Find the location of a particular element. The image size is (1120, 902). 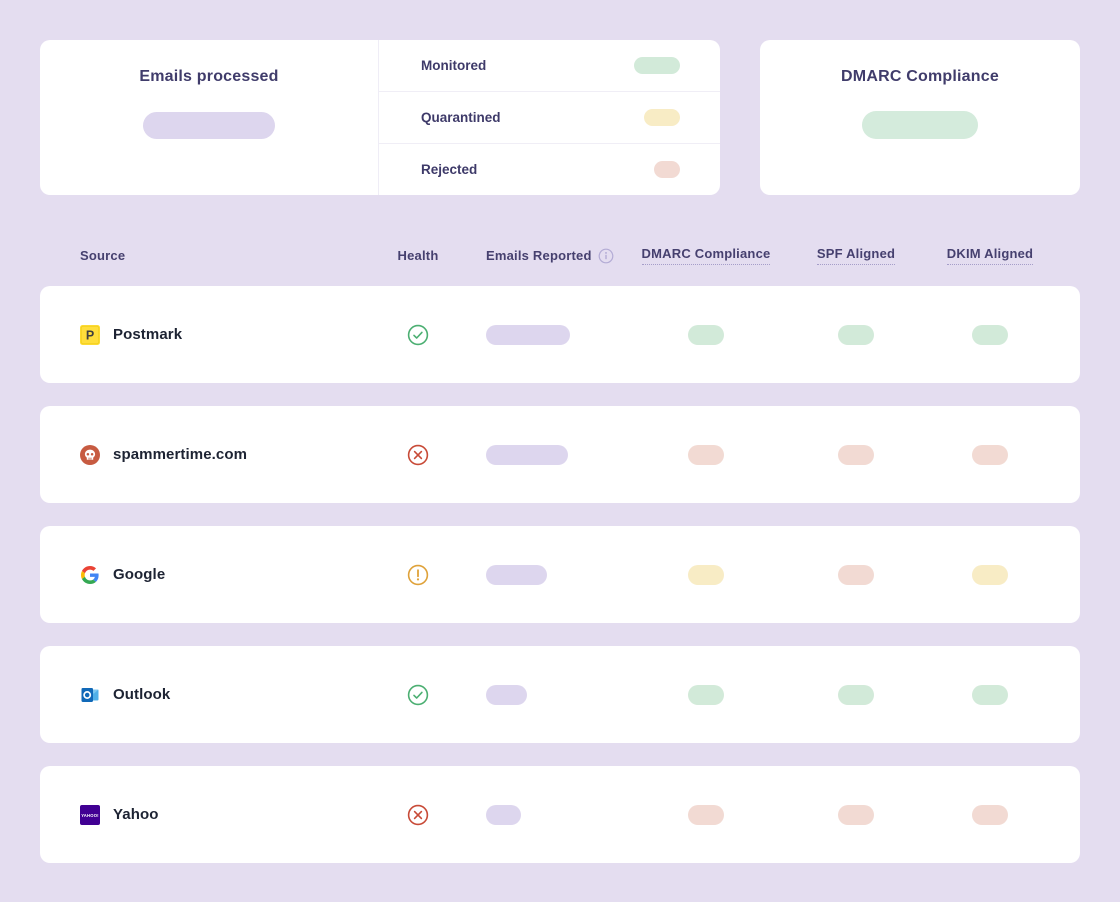

source-name: Outlook is located at coordinates (142, 694).